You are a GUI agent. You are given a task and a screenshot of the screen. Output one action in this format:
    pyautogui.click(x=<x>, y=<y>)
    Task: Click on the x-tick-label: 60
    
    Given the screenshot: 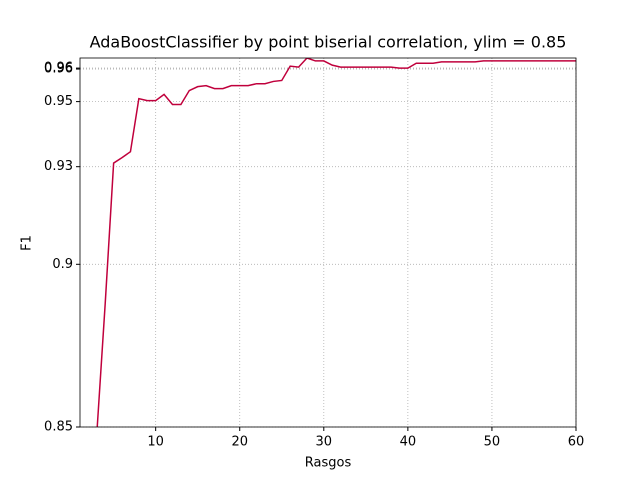 What is the action you would take?
    pyautogui.click(x=576, y=442)
    